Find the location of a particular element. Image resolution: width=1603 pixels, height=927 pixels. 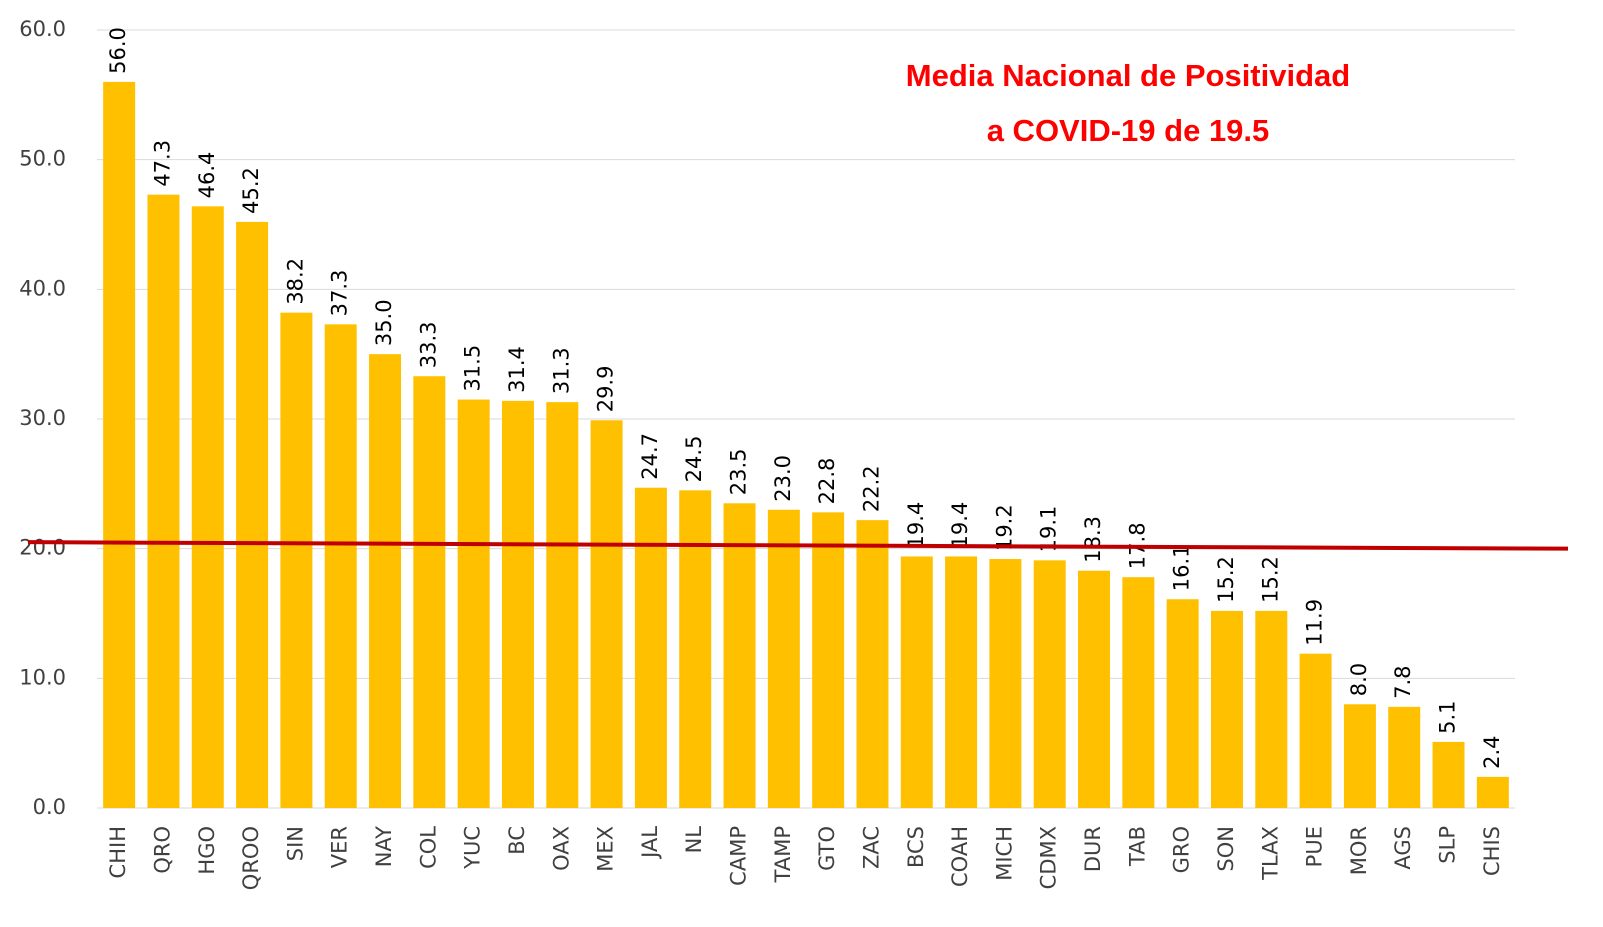

x-tick-label: MEX is located at coordinates (606, 849).